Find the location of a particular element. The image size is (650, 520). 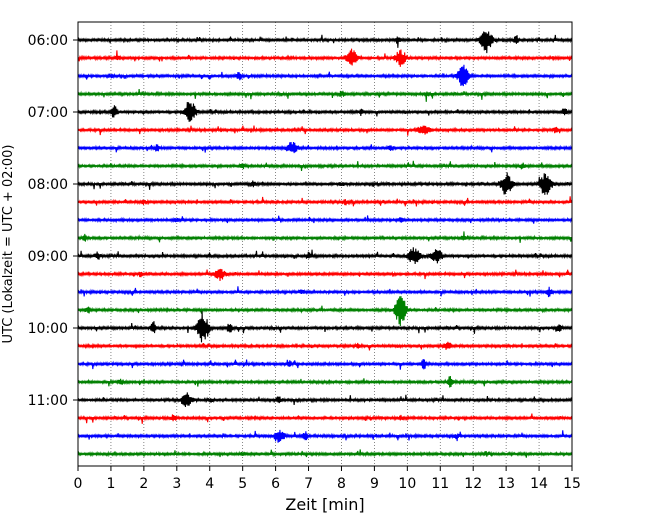

y-tick-label: 07:00 is located at coordinates (48, 113).